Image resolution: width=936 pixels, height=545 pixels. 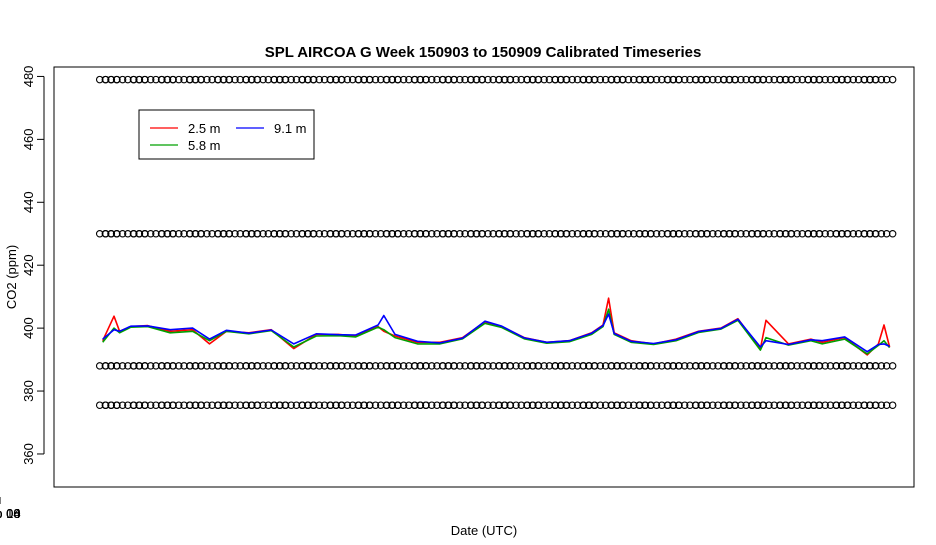 I want to click on y-tick-label: 380, so click(x=28, y=391).